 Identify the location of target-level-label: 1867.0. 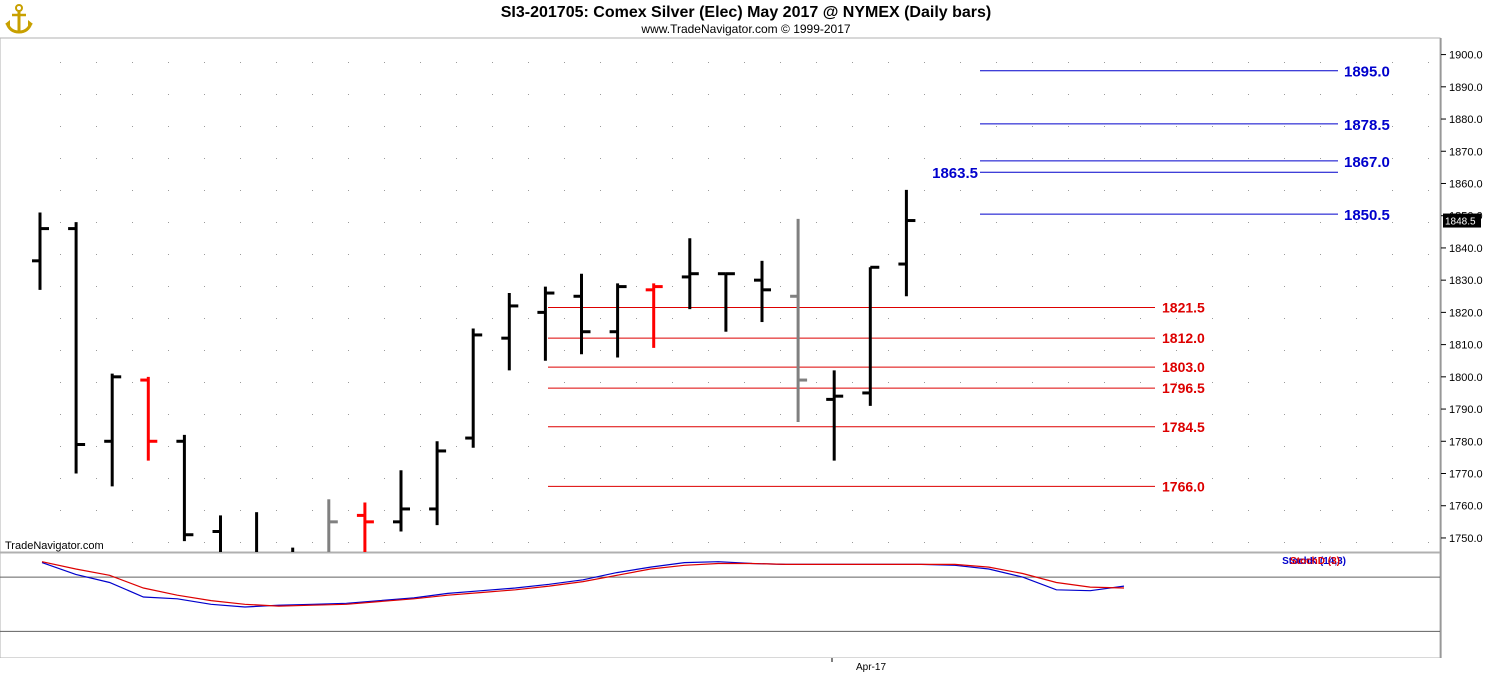
(1367, 162).